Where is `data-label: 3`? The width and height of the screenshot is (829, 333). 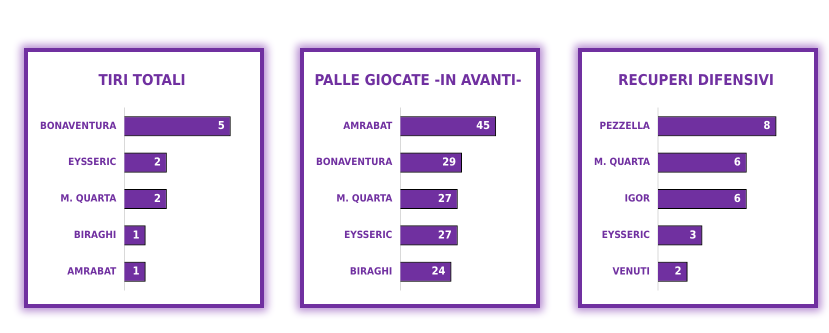
data-label: 3 is located at coordinates (692, 235).